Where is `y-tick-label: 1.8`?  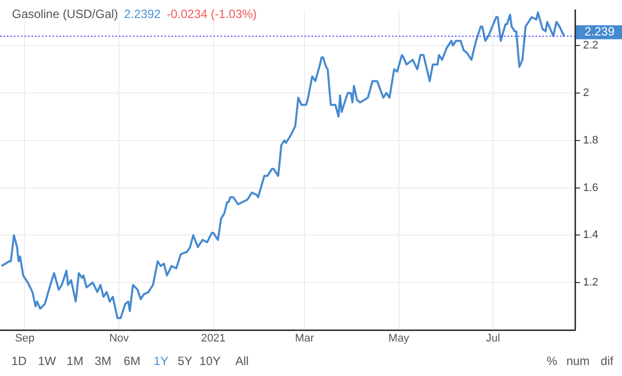
y-tick-label: 1.8 is located at coordinates (590, 140).